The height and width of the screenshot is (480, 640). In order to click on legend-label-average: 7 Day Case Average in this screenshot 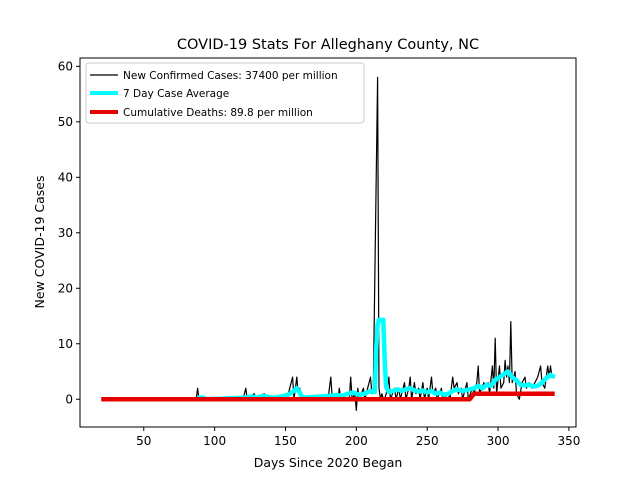, I will do `click(176, 94)`.